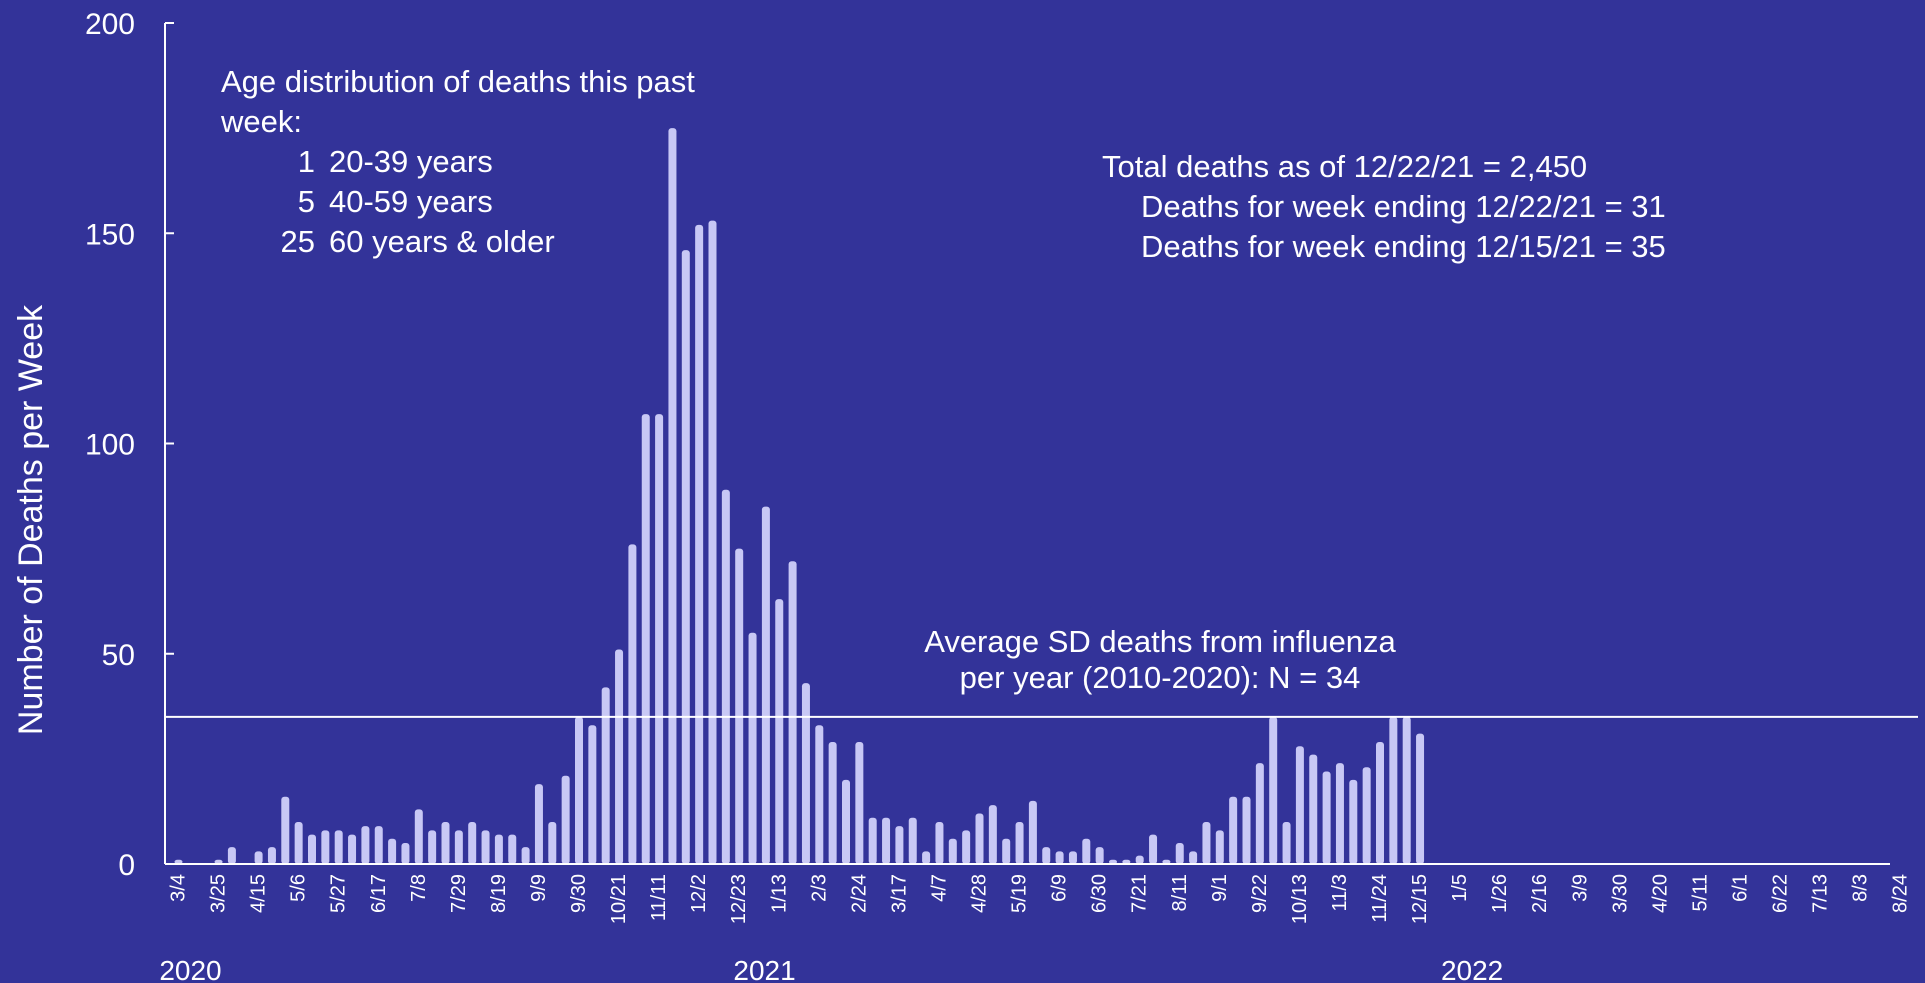  I want to click on y-tick-label: 200, so click(110, 24).